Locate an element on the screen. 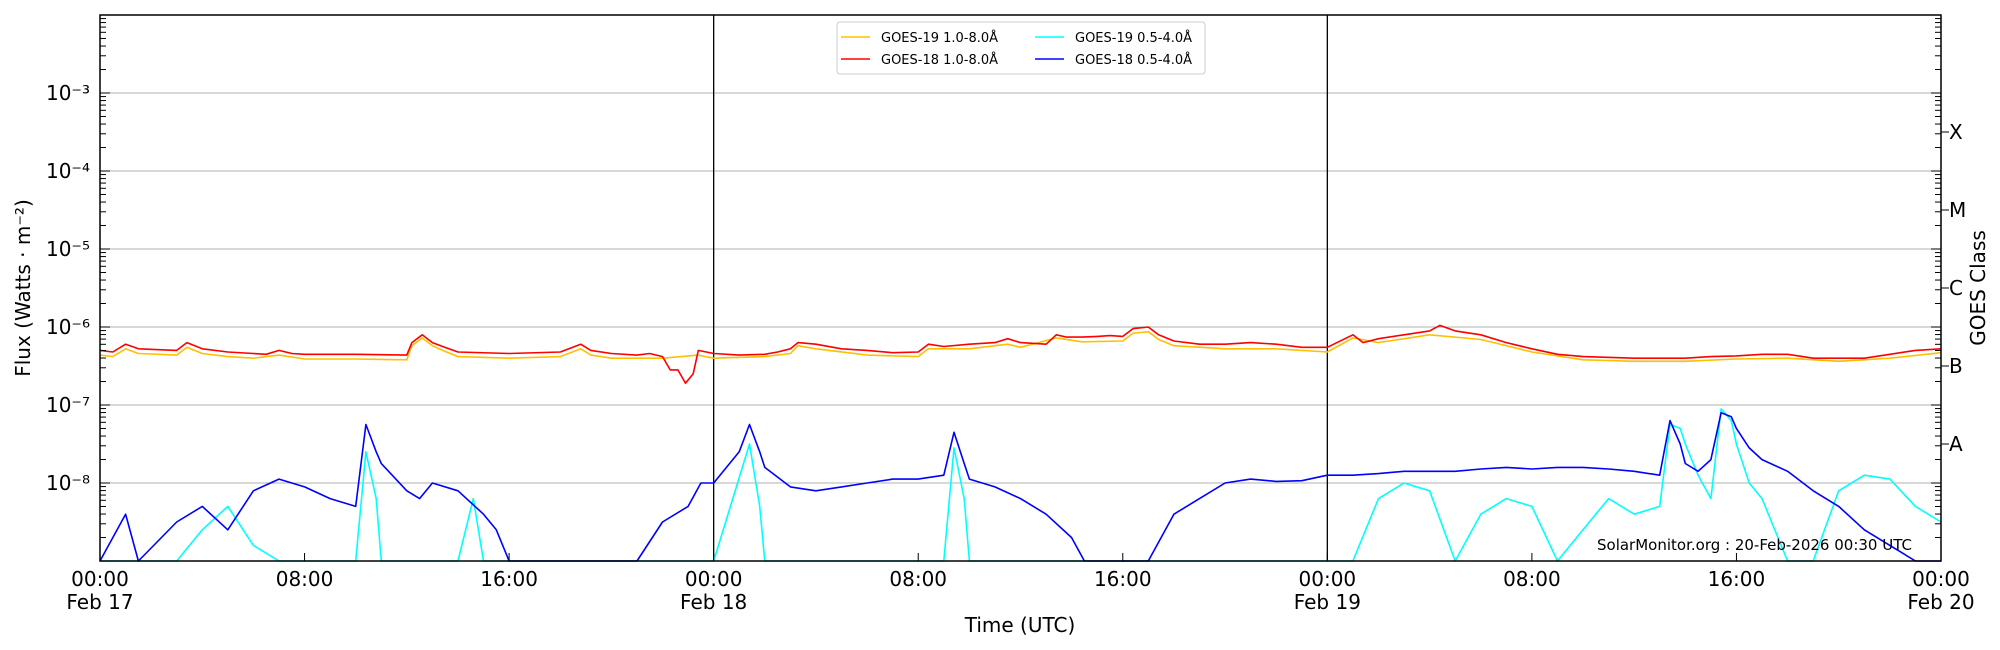  legend-label-goes18-short: GOES-18 0.5-4.0Å is located at coordinates (1133, 60).